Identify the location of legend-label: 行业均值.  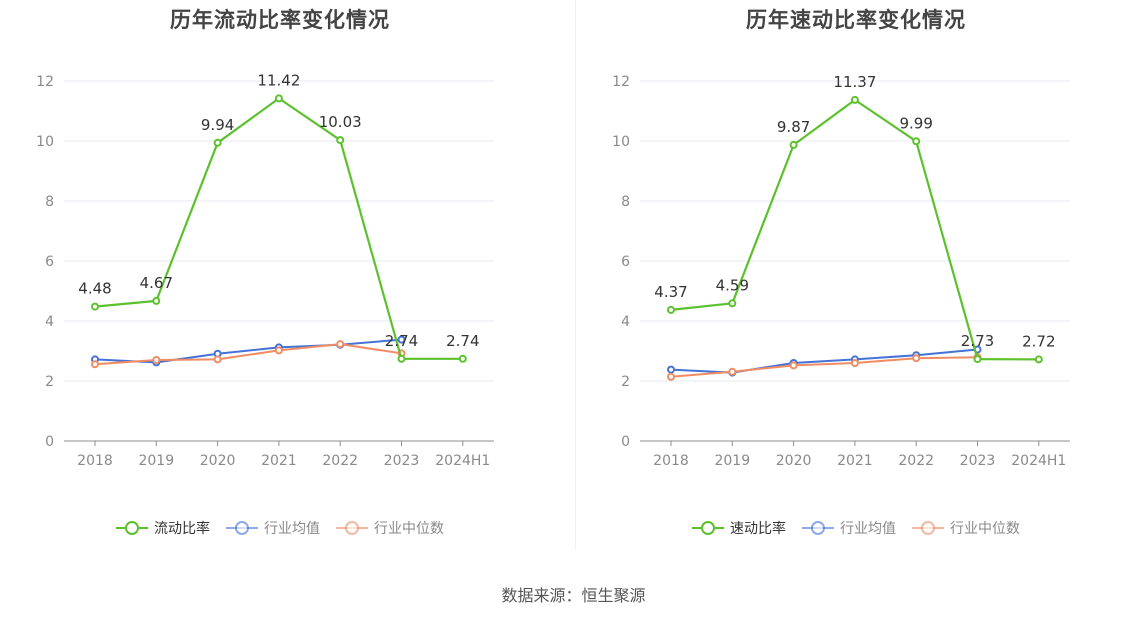
(292, 529).